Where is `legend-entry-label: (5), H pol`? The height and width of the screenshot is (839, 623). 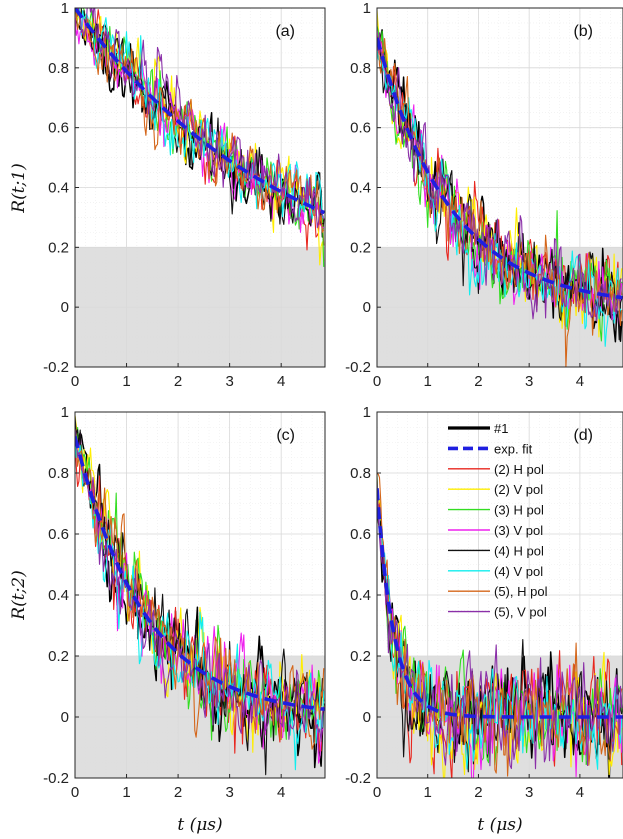 legend-entry-label: (5), H pol is located at coordinates (521, 591).